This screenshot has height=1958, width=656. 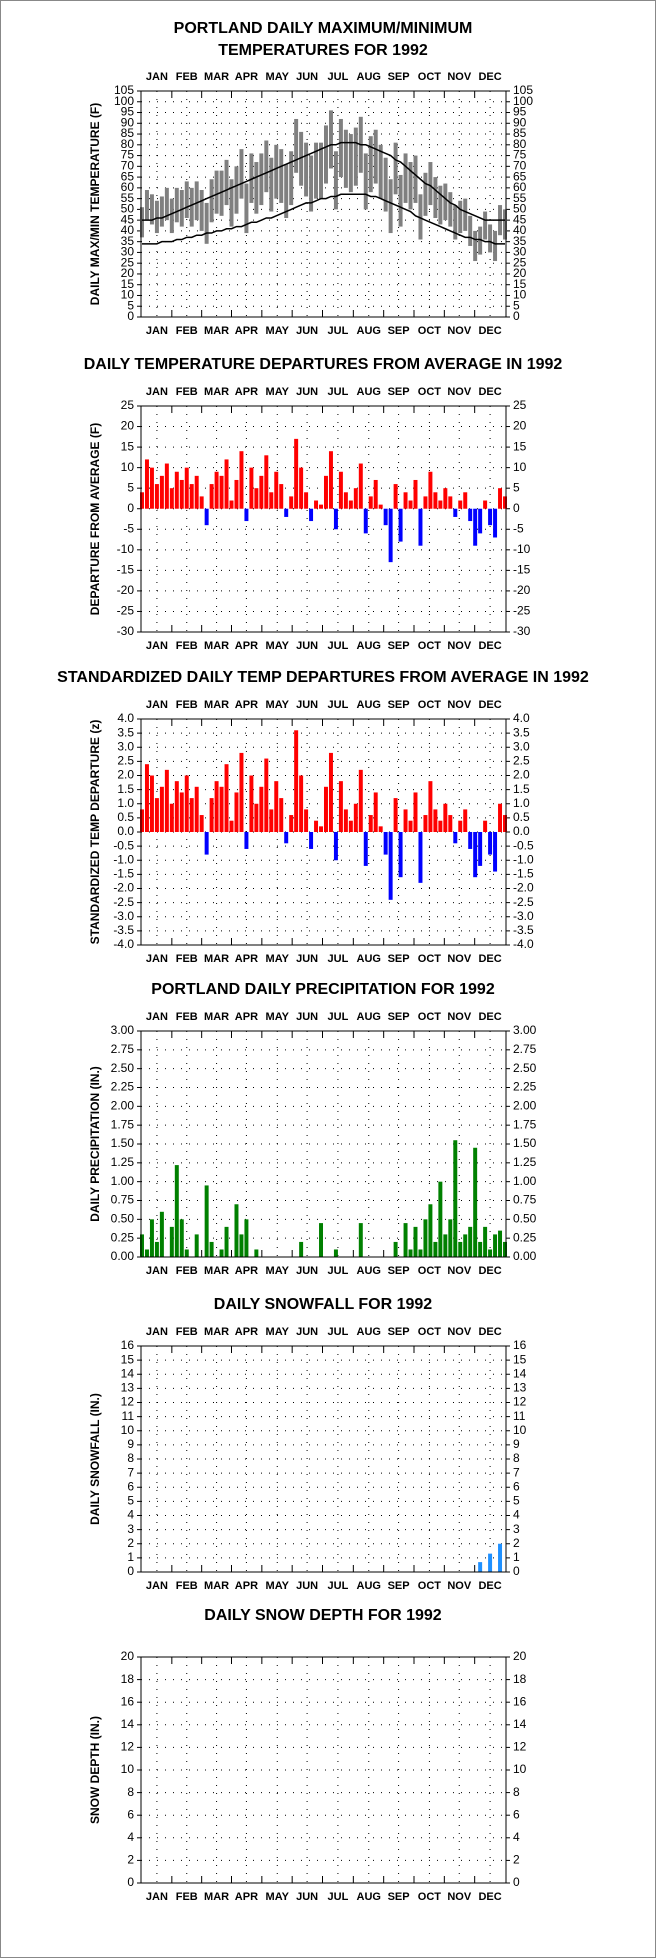 What do you see at coordinates (520, 1701) in the screenshot?
I see `y-tick-label-right: 16` at bounding box center [520, 1701].